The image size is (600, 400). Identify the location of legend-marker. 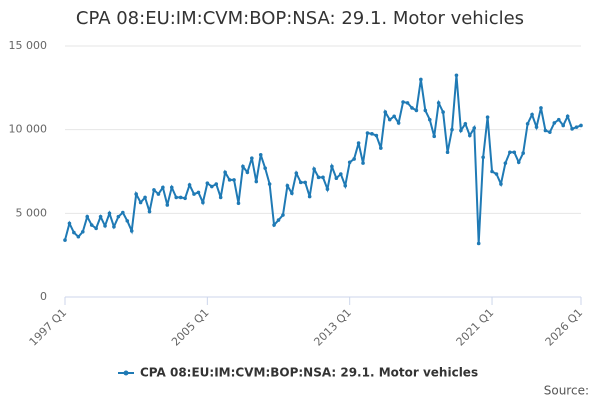
(126, 373).